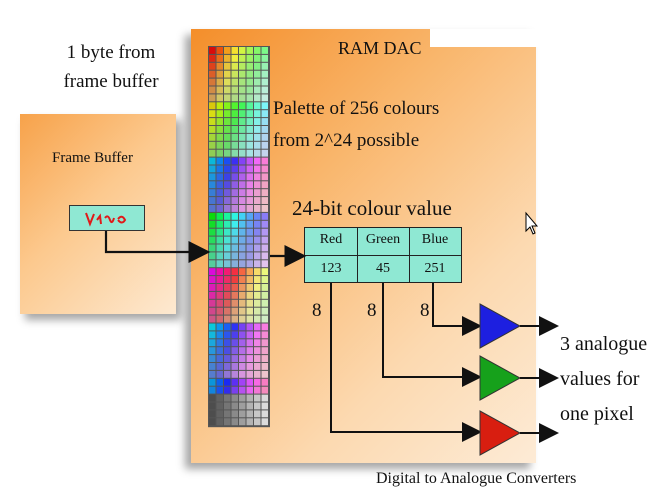  What do you see at coordinates (383, 268) in the screenshot?
I see `value-green: 45` at bounding box center [383, 268].